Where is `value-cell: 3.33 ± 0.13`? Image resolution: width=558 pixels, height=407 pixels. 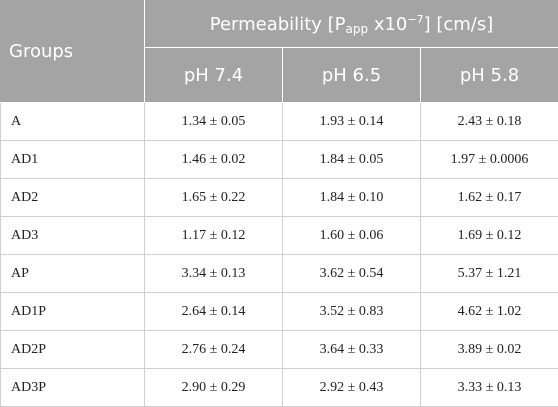
value-cell: 3.33 ± 0.13 is located at coordinates (489, 388).